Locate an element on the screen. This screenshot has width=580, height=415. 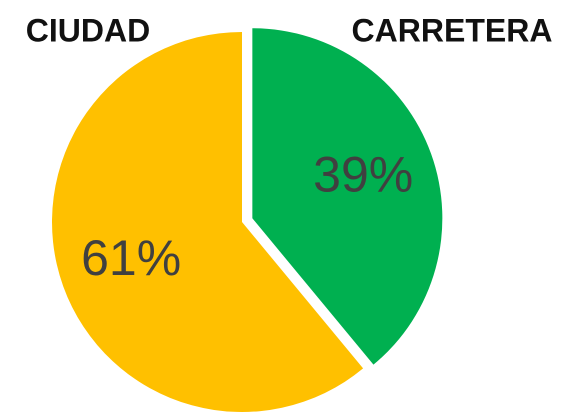
data-label: 61% is located at coordinates (131, 258).